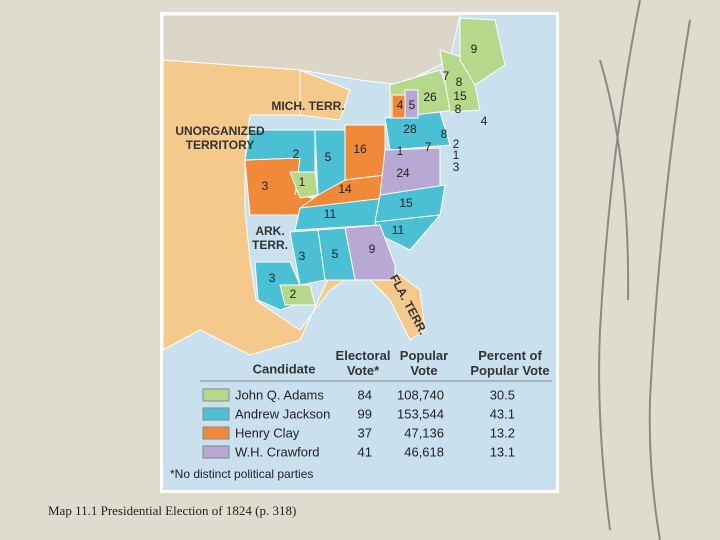 Image resolution: width=720 pixels, height=540 pixels. What do you see at coordinates (420, 413) in the screenshot?
I see `table-cell: 153,544` at bounding box center [420, 413].